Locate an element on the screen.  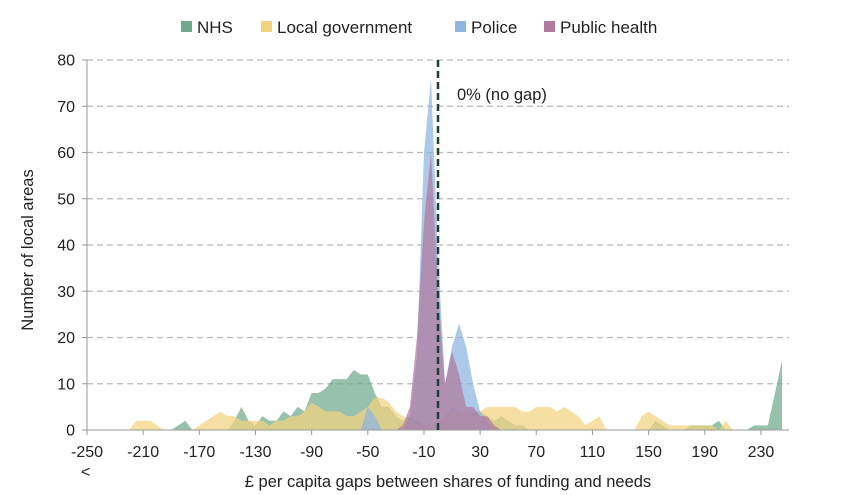
y-axis-ticks: 0 10 20 30 40 50 60 70 80 is located at coordinates (72, 246).